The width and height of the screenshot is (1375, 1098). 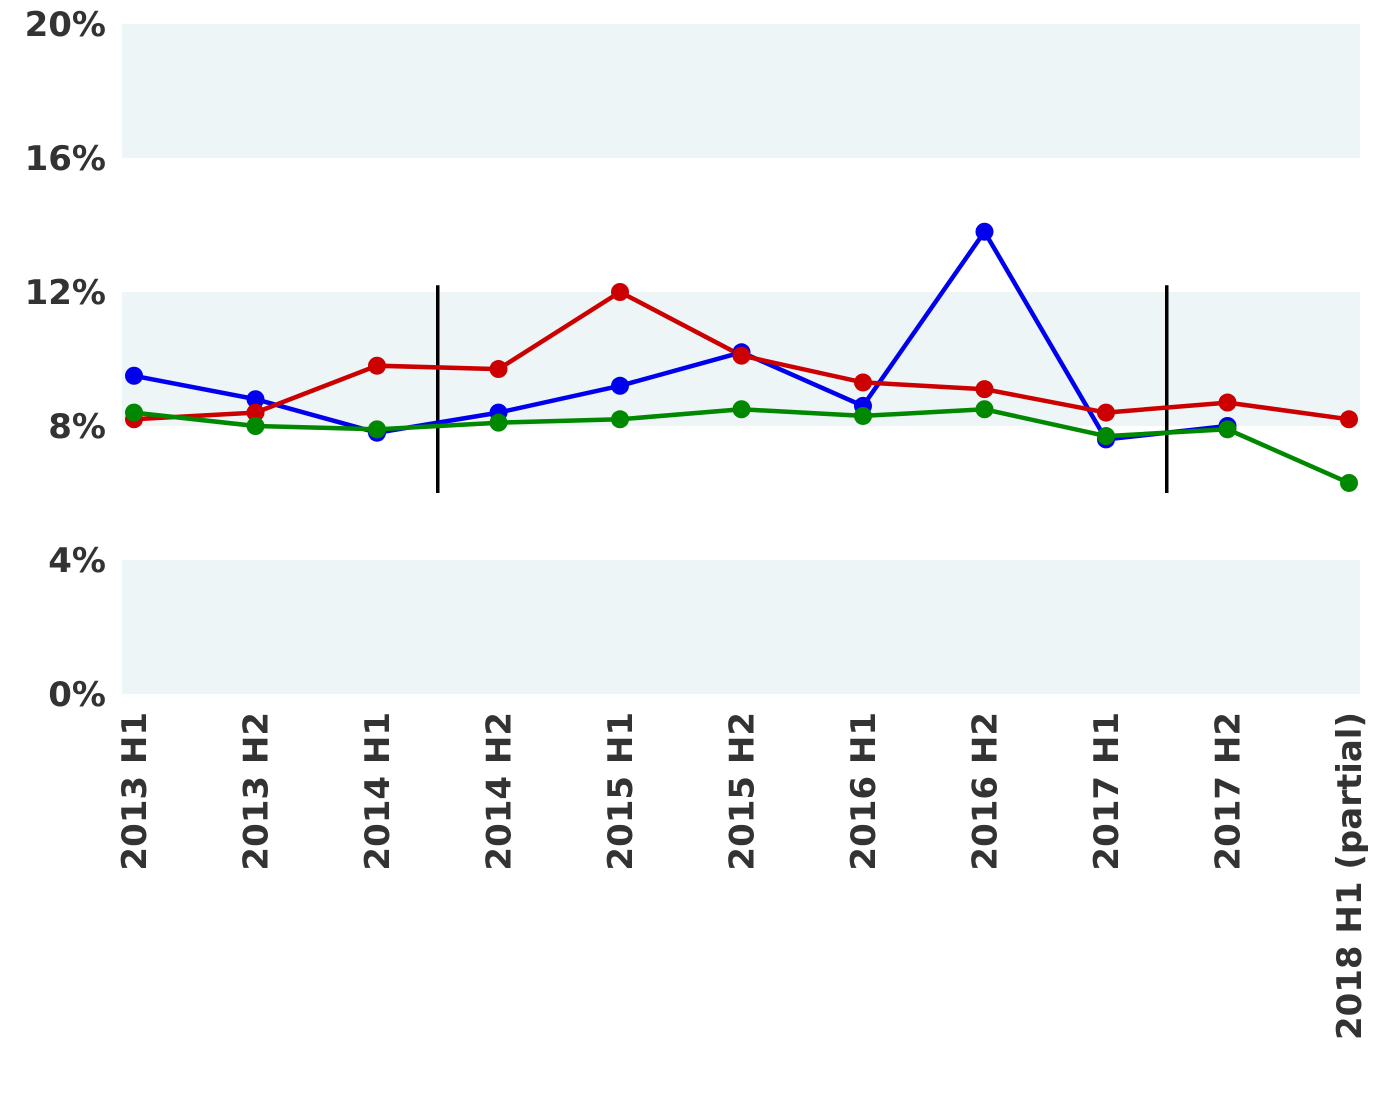 I want to click on y-tick-label: 8%, so click(x=77, y=427).